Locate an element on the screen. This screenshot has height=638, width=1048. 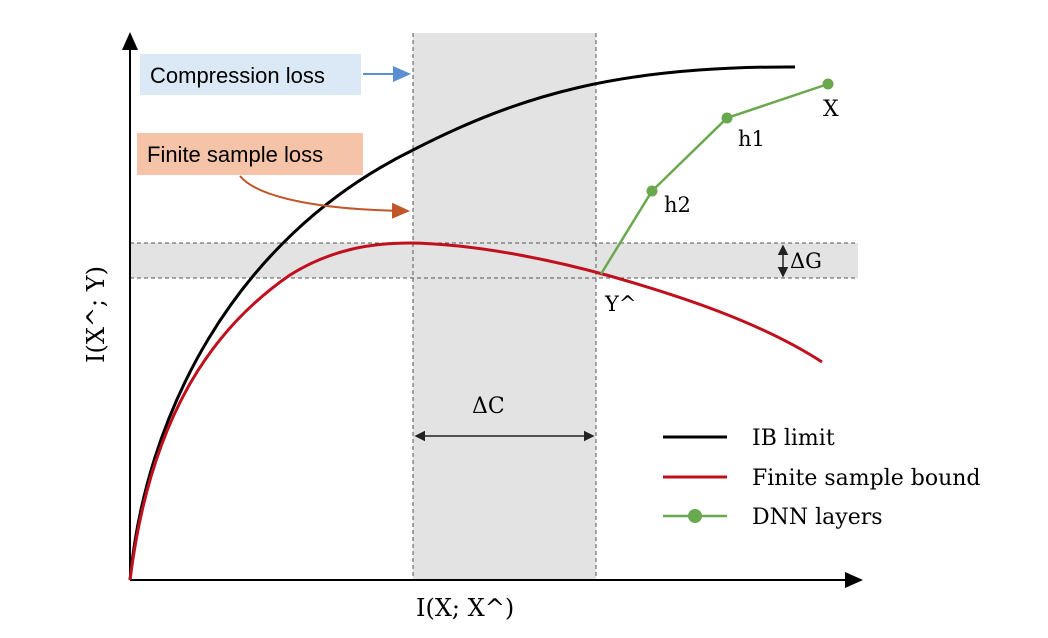
dnn-layers-line is located at coordinates (714, 178).